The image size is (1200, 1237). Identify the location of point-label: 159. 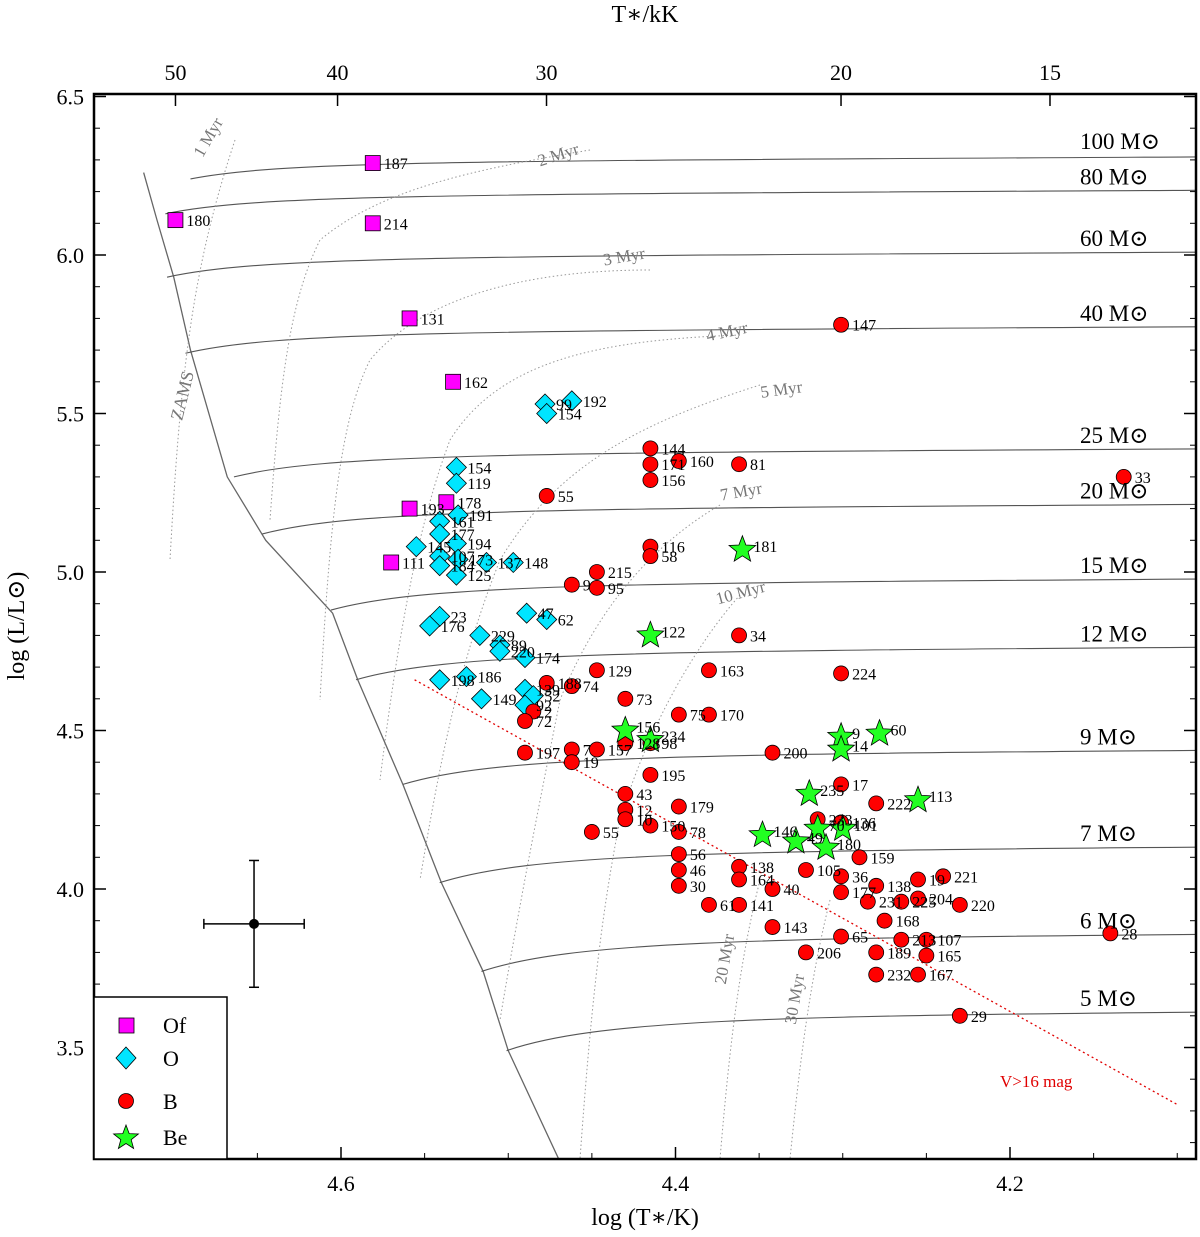
(882, 858).